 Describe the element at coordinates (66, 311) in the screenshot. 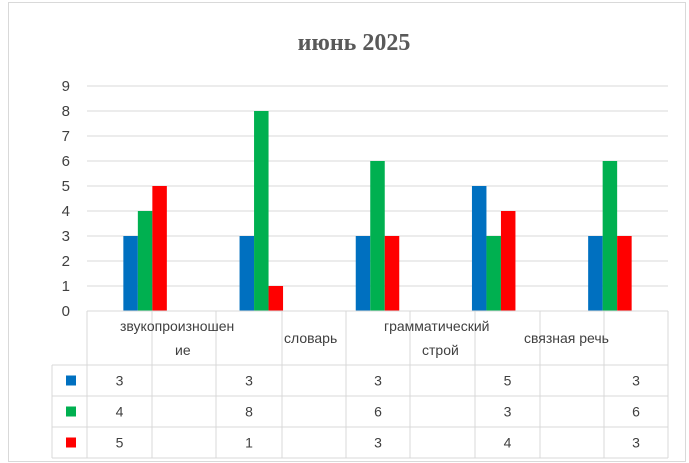

I see `y-tick-label: 0` at that location.